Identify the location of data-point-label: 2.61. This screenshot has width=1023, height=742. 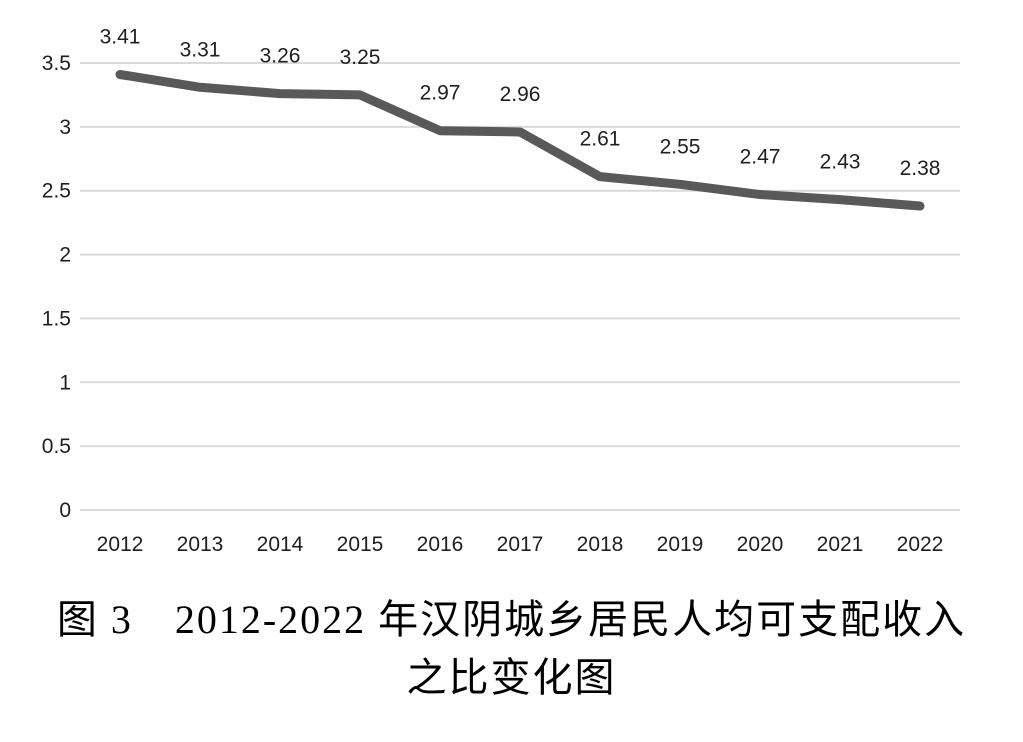
(600, 139).